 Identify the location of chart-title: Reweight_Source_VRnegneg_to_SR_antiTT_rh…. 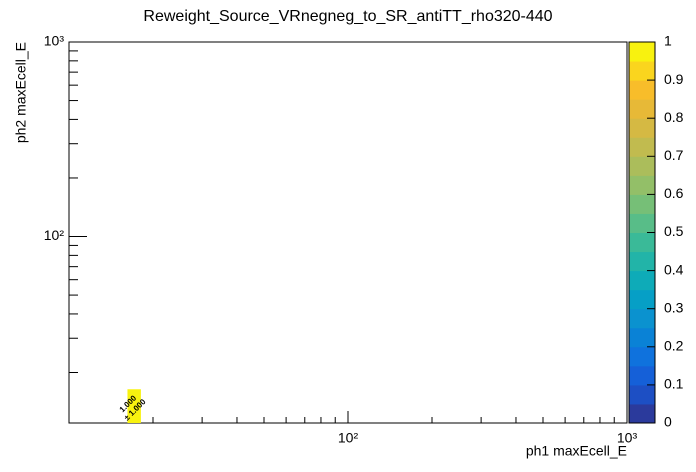
(347, 16).